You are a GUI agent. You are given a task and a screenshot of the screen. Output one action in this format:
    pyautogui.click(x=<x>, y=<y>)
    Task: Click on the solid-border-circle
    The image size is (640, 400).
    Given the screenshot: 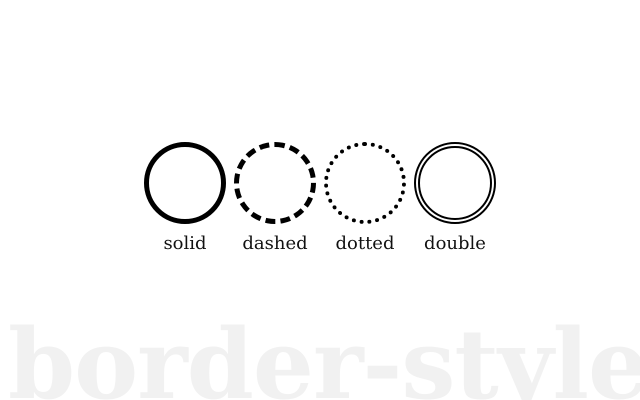 What is the action you would take?
    pyautogui.click(x=185, y=183)
    